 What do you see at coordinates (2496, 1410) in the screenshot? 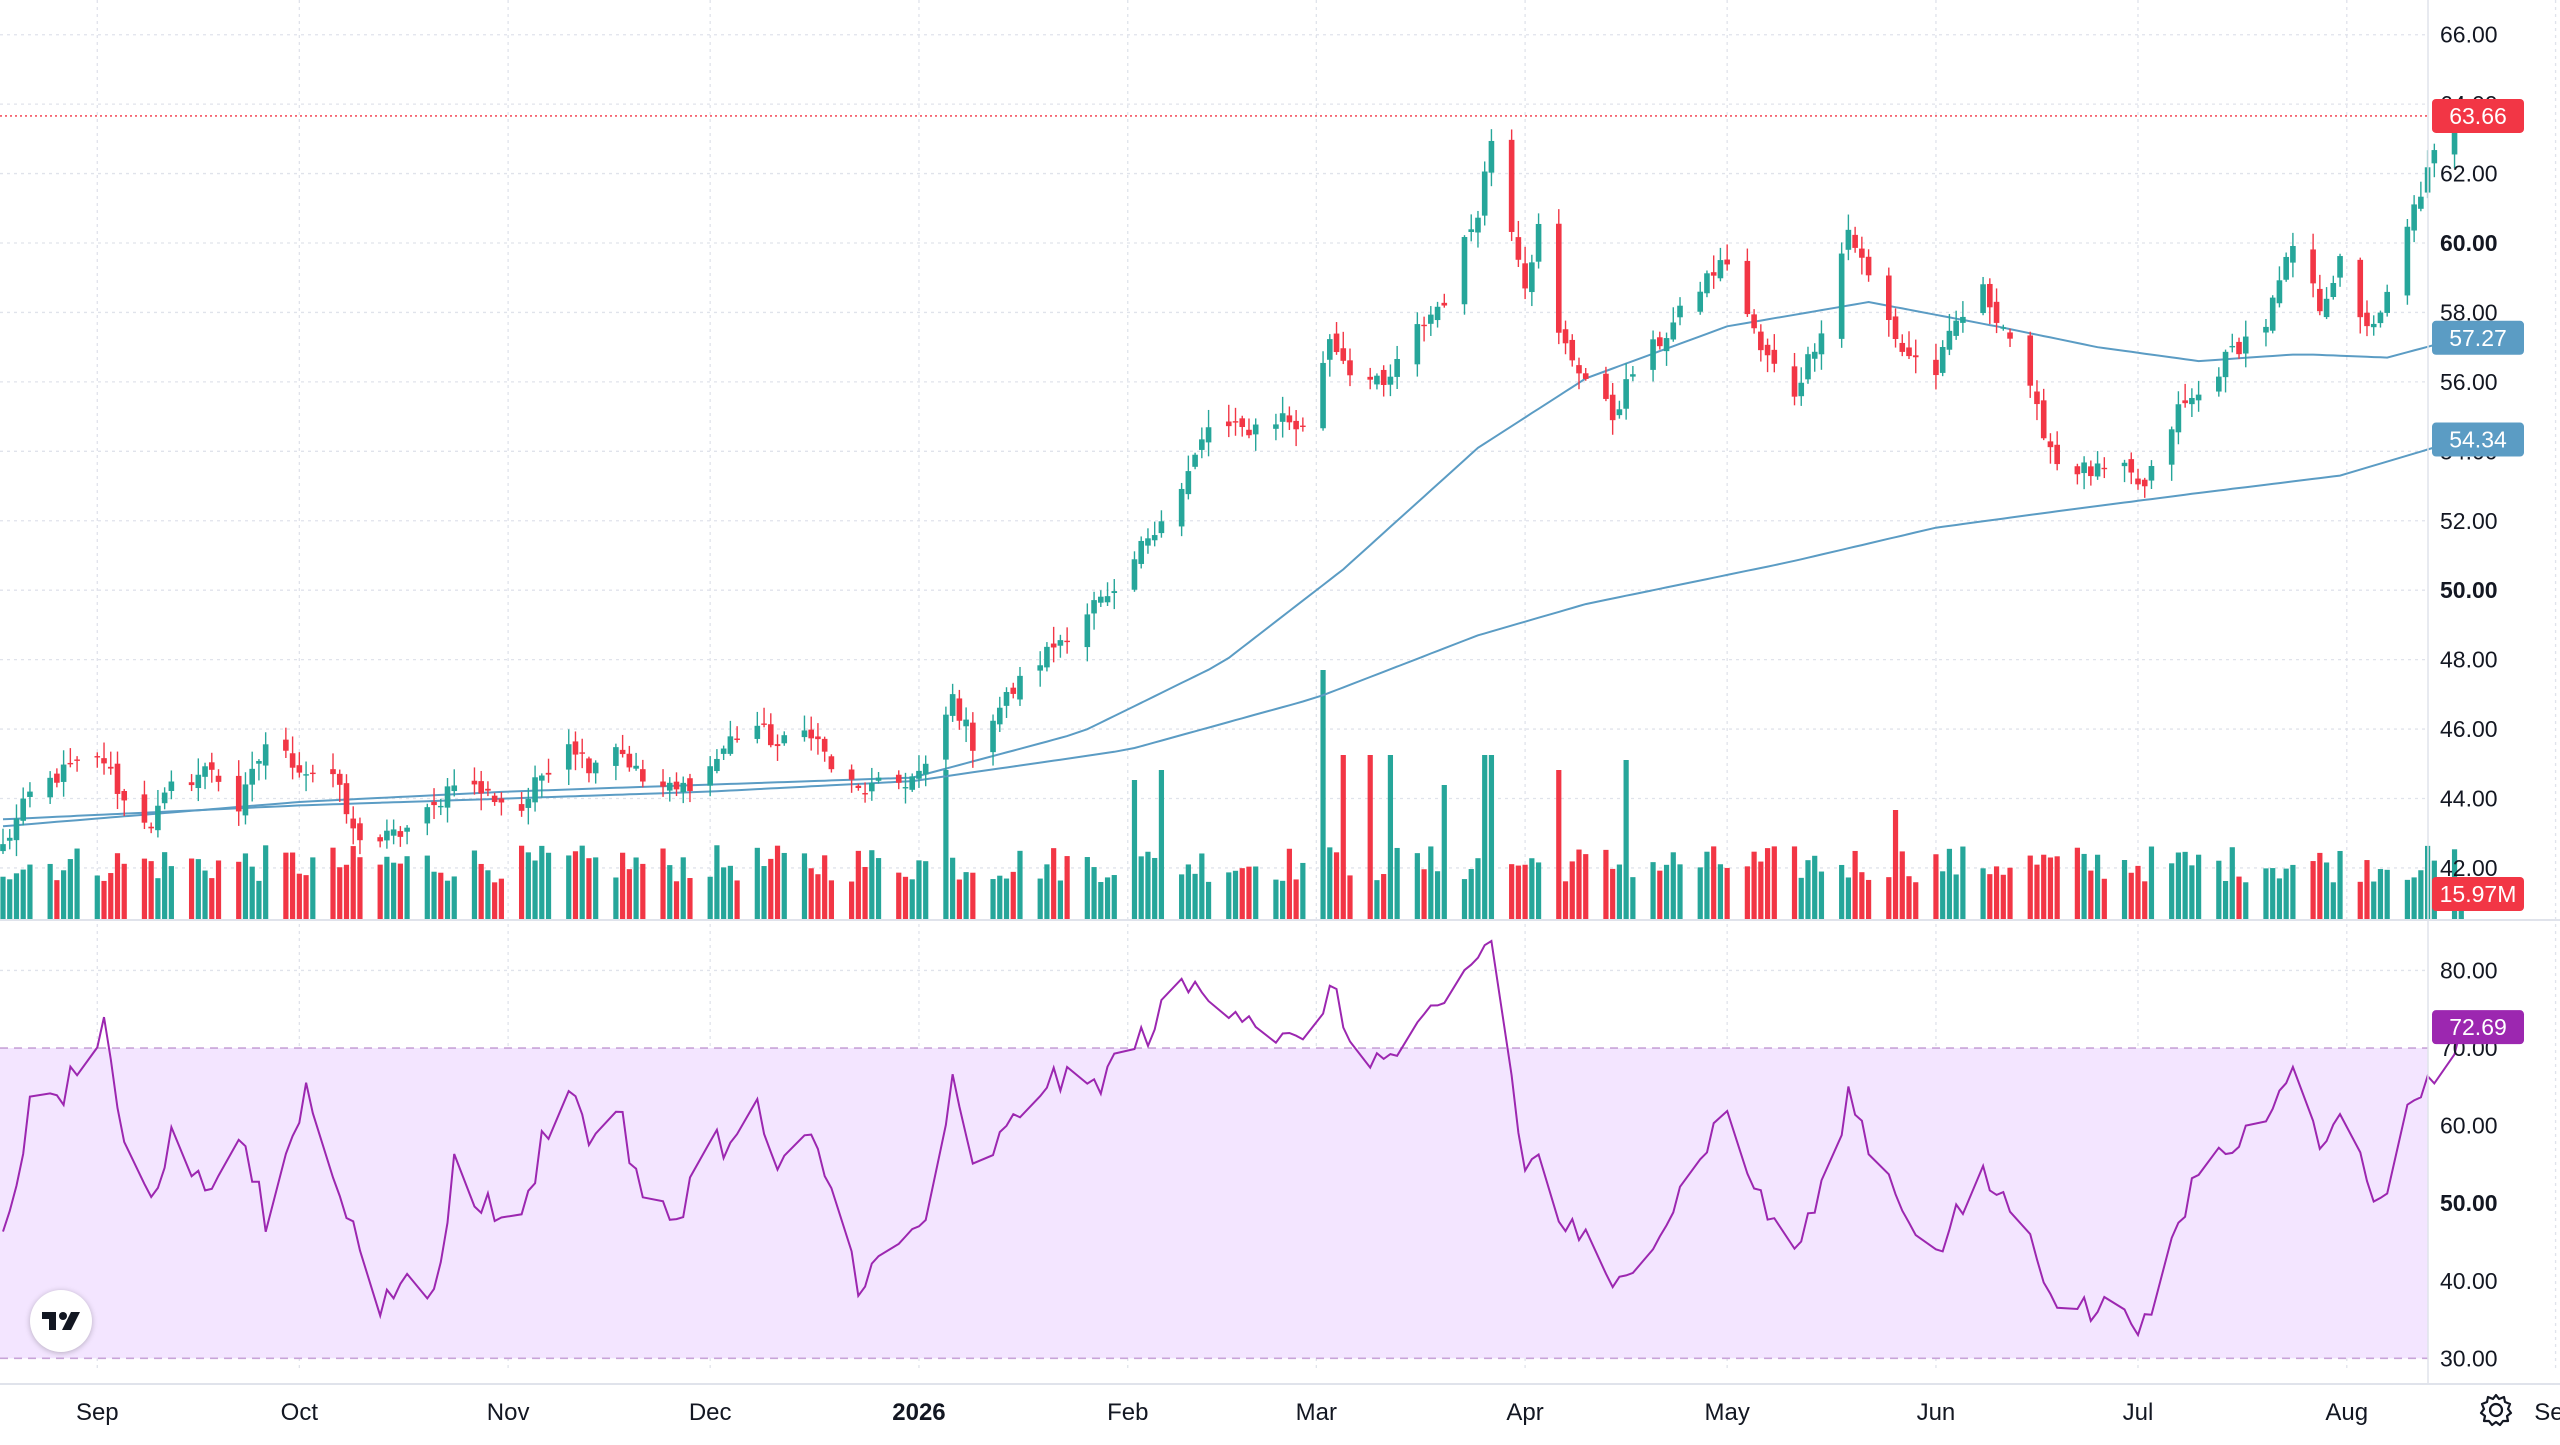
I see `settings-gear-icon` at bounding box center [2496, 1410].